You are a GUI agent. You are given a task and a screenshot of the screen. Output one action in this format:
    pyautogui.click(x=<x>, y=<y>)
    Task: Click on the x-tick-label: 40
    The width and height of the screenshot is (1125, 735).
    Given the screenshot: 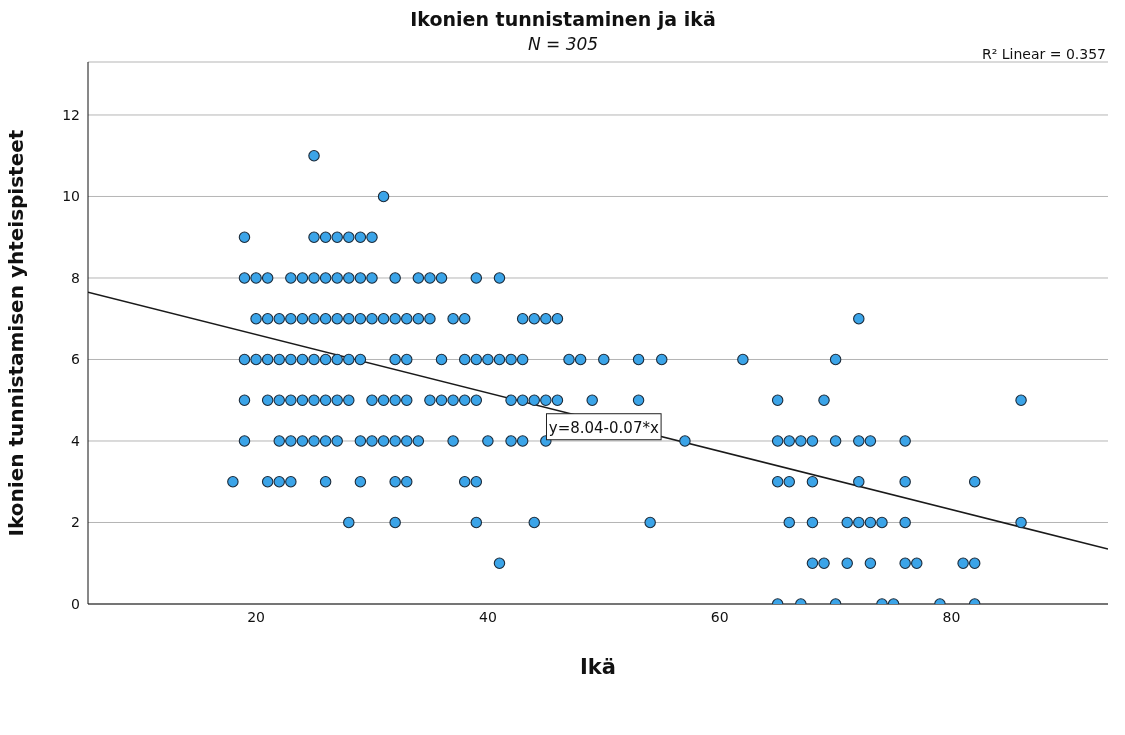 What is the action you would take?
    pyautogui.click(x=487, y=616)
    